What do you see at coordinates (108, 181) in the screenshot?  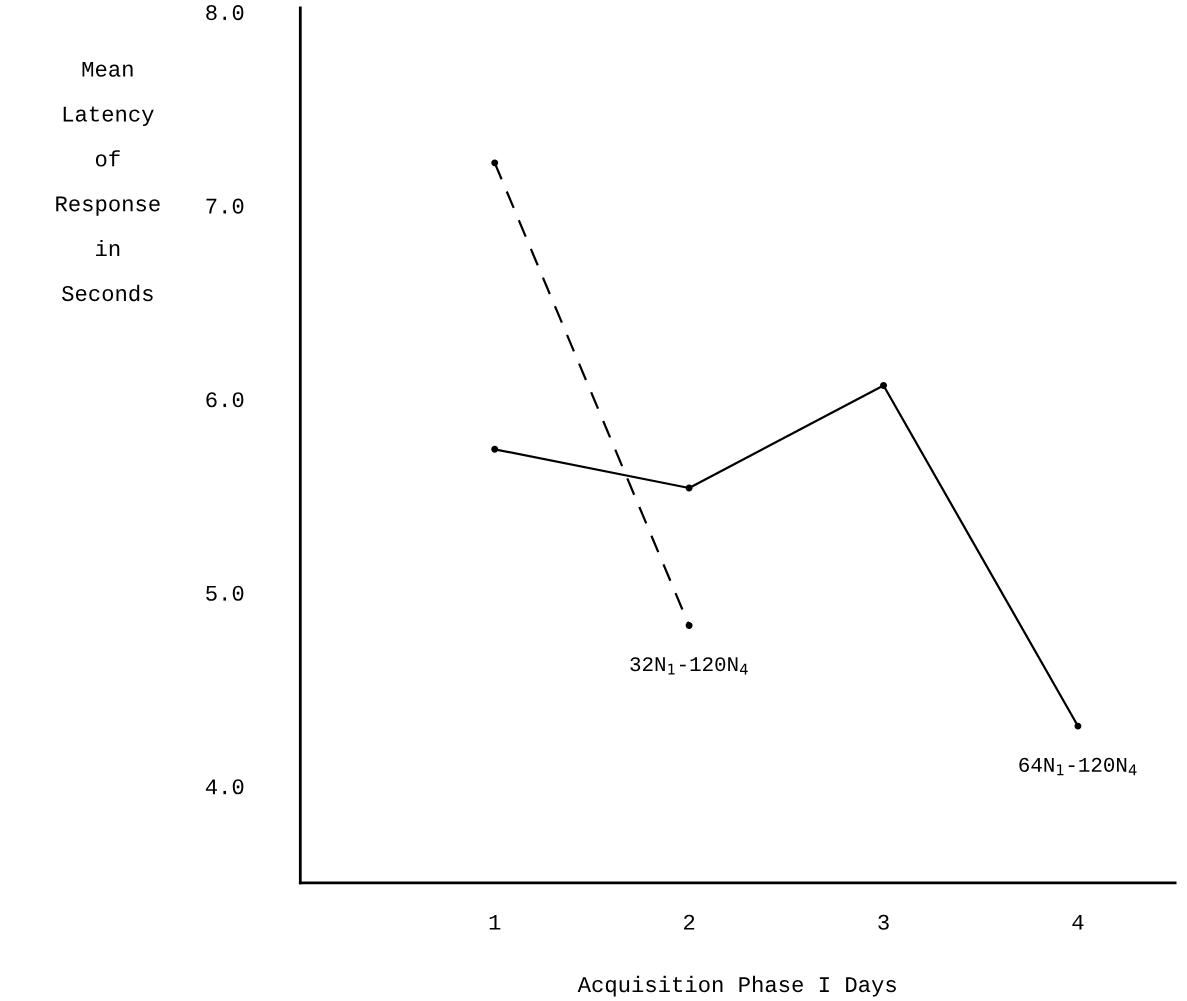 I see `text: Mean Latency of Response in Seconds` at bounding box center [108, 181].